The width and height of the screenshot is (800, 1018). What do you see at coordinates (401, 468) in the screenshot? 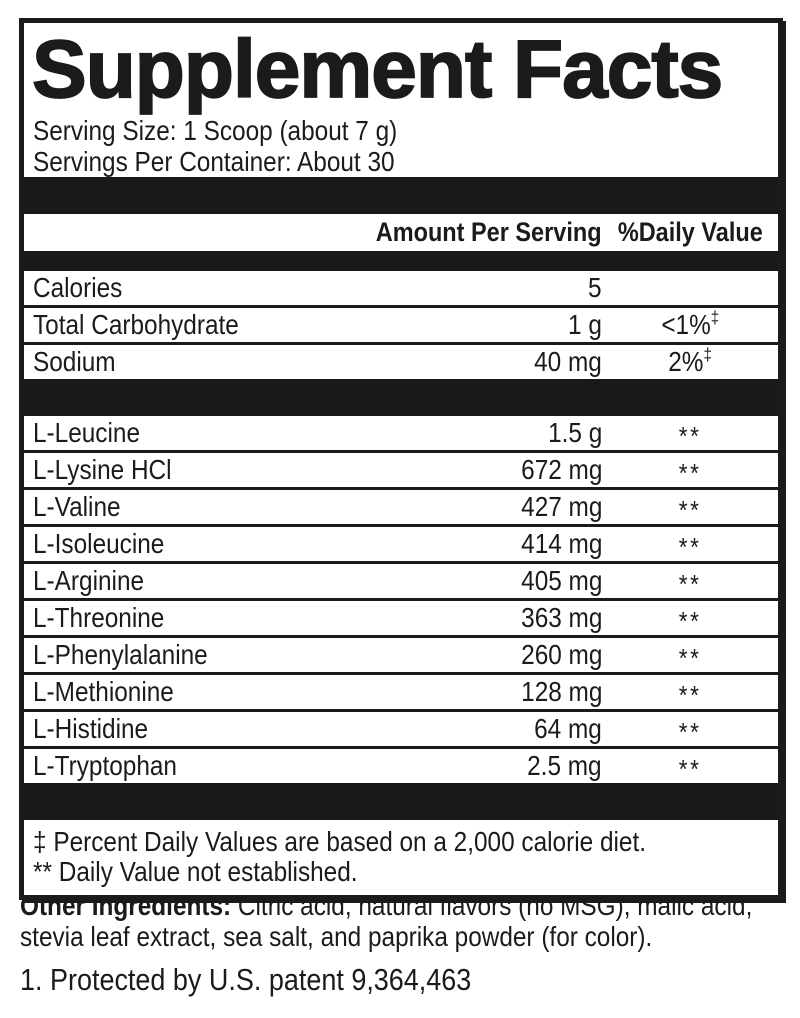
I see `amino-acid-row: L-Lysine HCl 672 mg **` at bounding box center [401, 468].